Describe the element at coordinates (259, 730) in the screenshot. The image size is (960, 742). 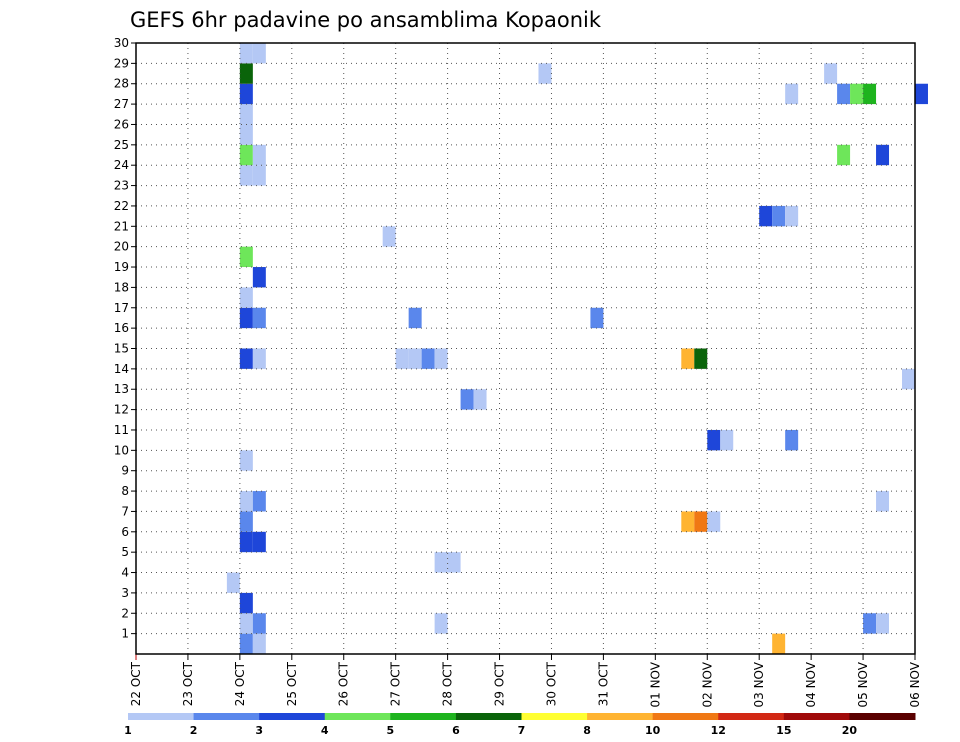
I see `colorbar-label: 3` at that location.